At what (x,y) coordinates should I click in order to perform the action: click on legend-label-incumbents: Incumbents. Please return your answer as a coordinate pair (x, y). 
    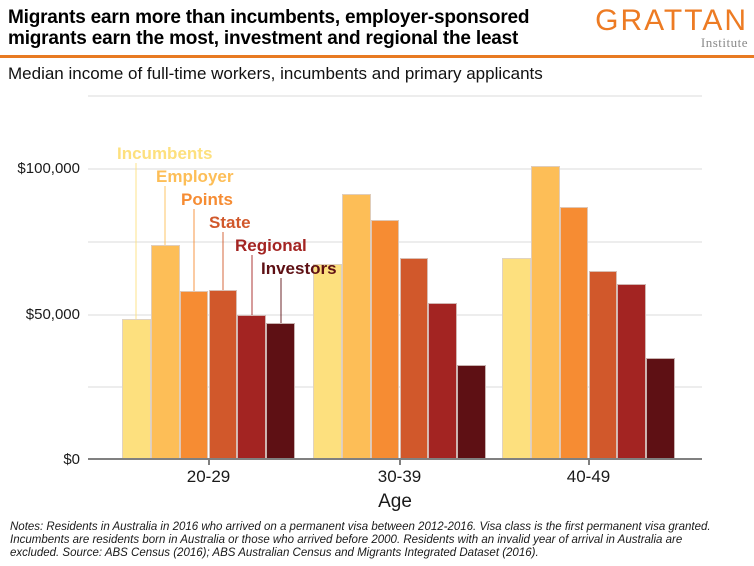
    Looking at the image, I should click on (165, 153).